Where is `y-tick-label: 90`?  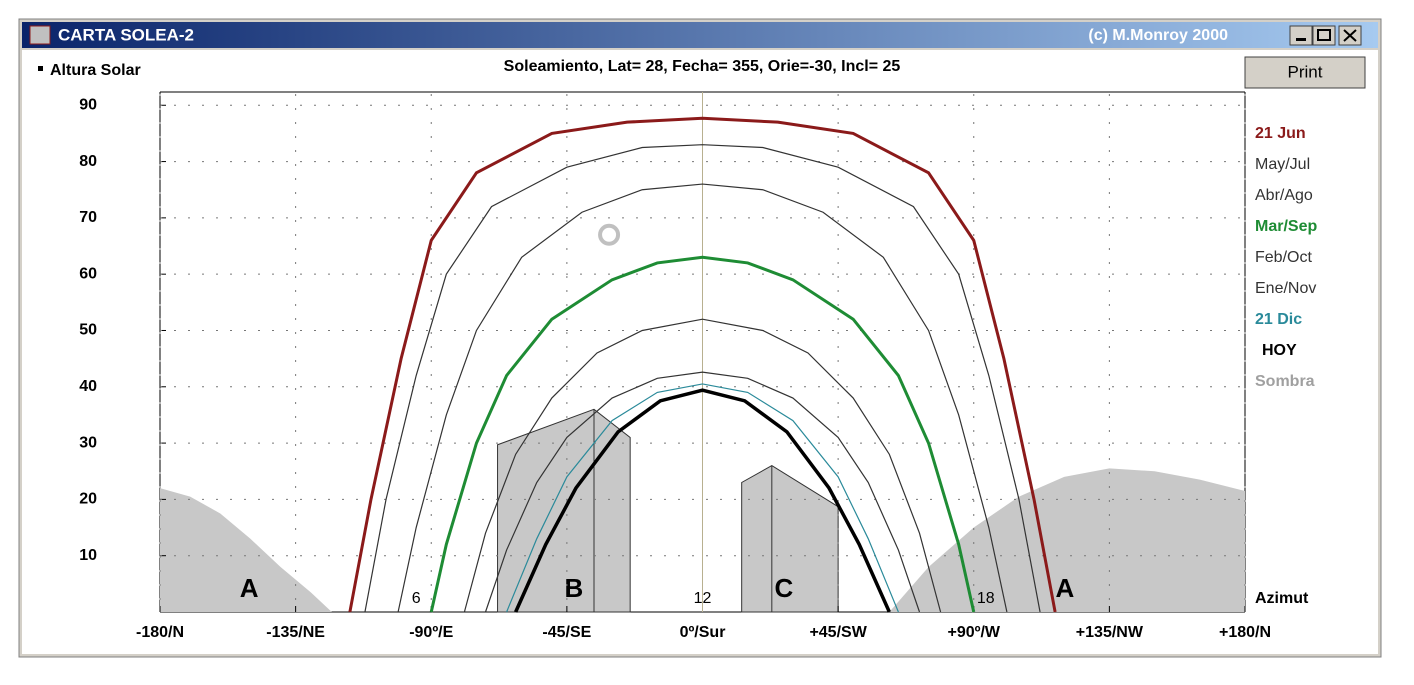 y-tick-label: 90 is located at coordinates (88, 104).